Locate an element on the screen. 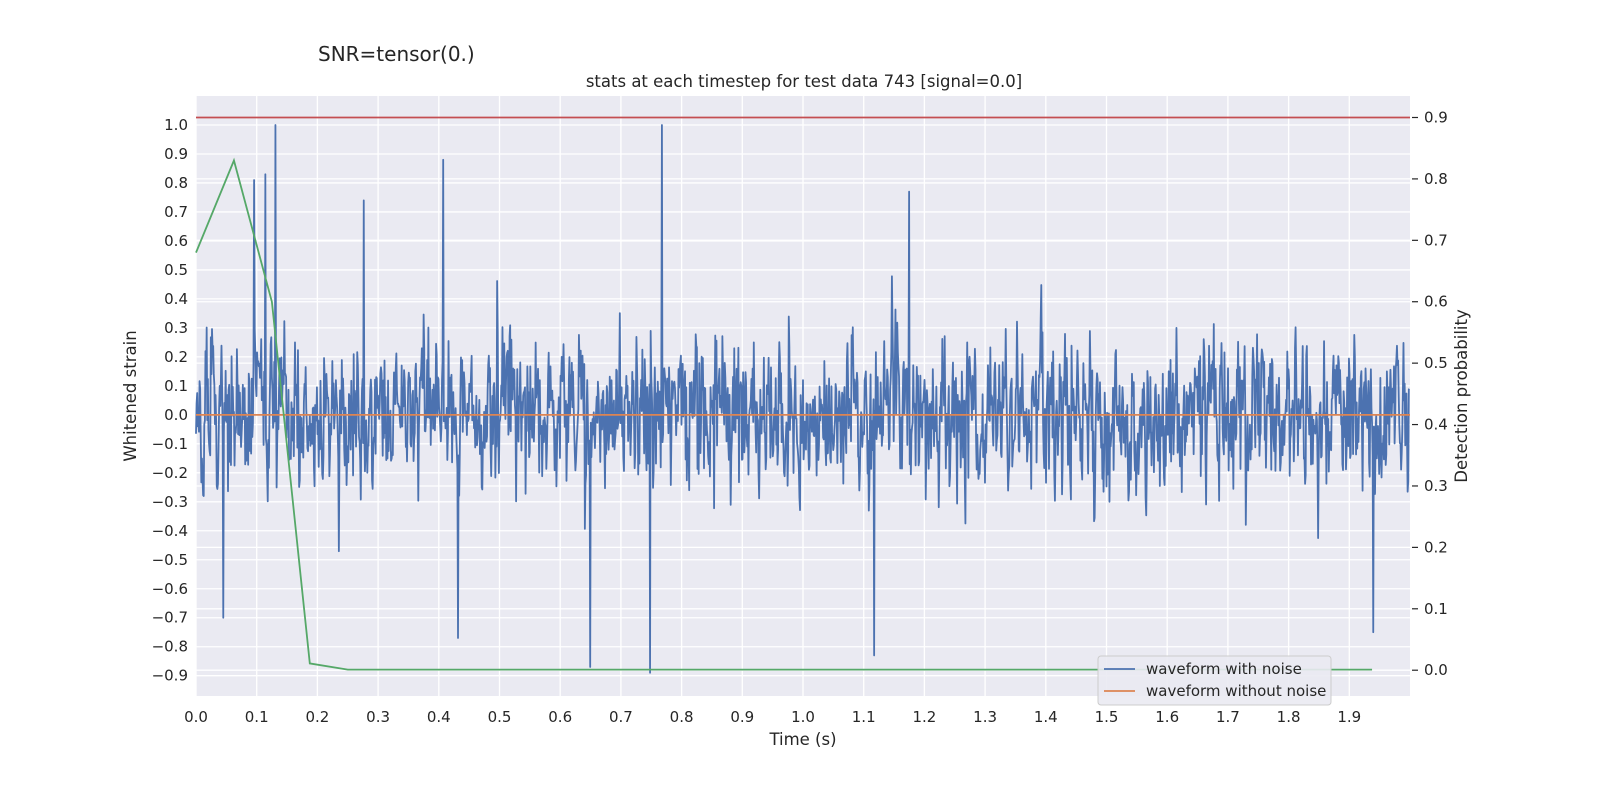 The width and height of the screenshot is (1600, 800). x-tick-label: 0.4 is located at coordinates (439, 717).